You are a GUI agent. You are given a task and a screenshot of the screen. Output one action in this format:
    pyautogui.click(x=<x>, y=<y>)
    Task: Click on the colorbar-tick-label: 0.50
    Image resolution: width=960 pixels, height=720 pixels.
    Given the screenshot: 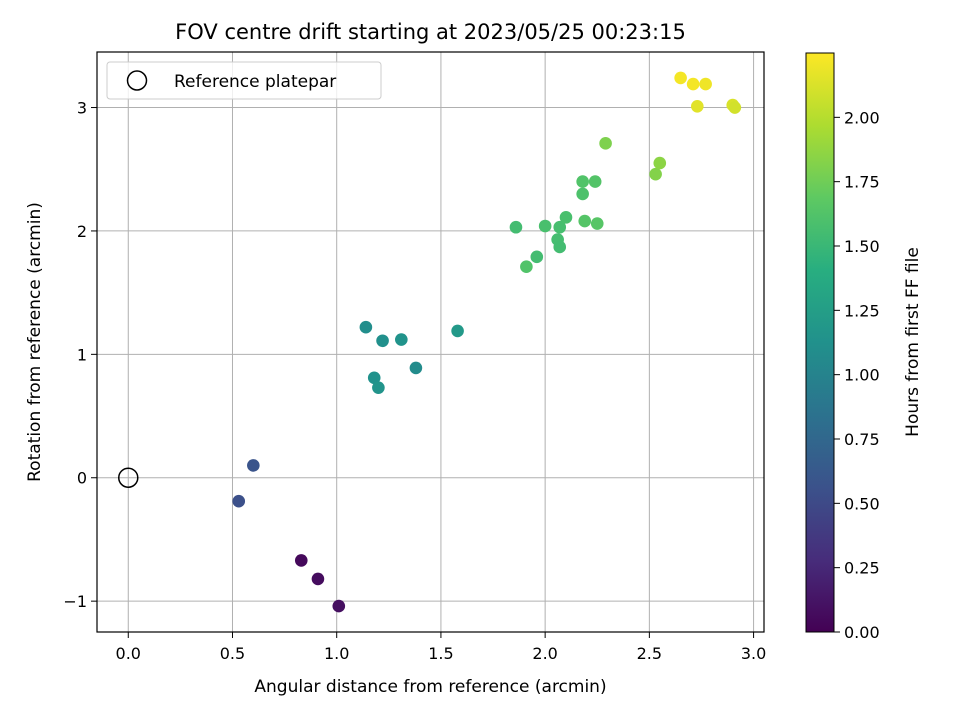 What is the action you would take?
    pyautogui.click(x=862, y=503)
    